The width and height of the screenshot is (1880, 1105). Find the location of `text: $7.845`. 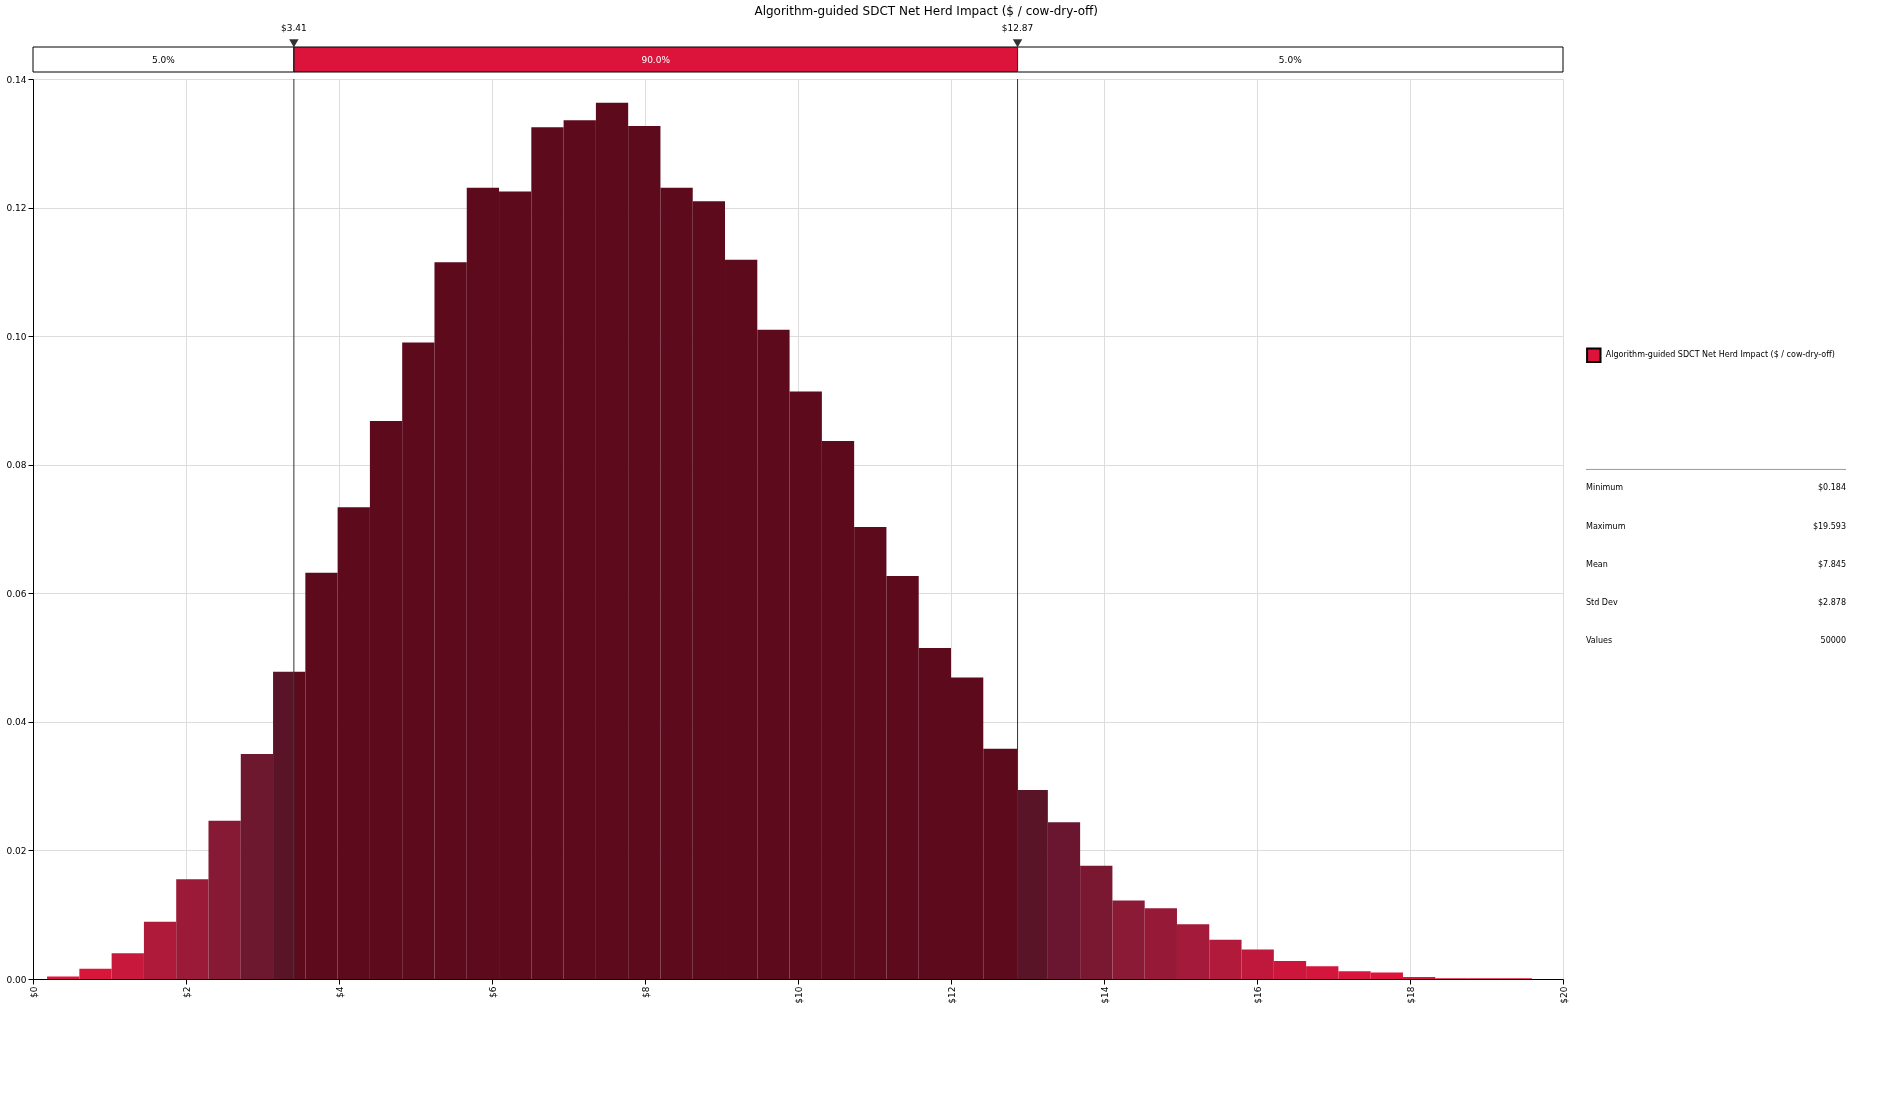

text: $7.845 is located at coordinates (1832, 564).